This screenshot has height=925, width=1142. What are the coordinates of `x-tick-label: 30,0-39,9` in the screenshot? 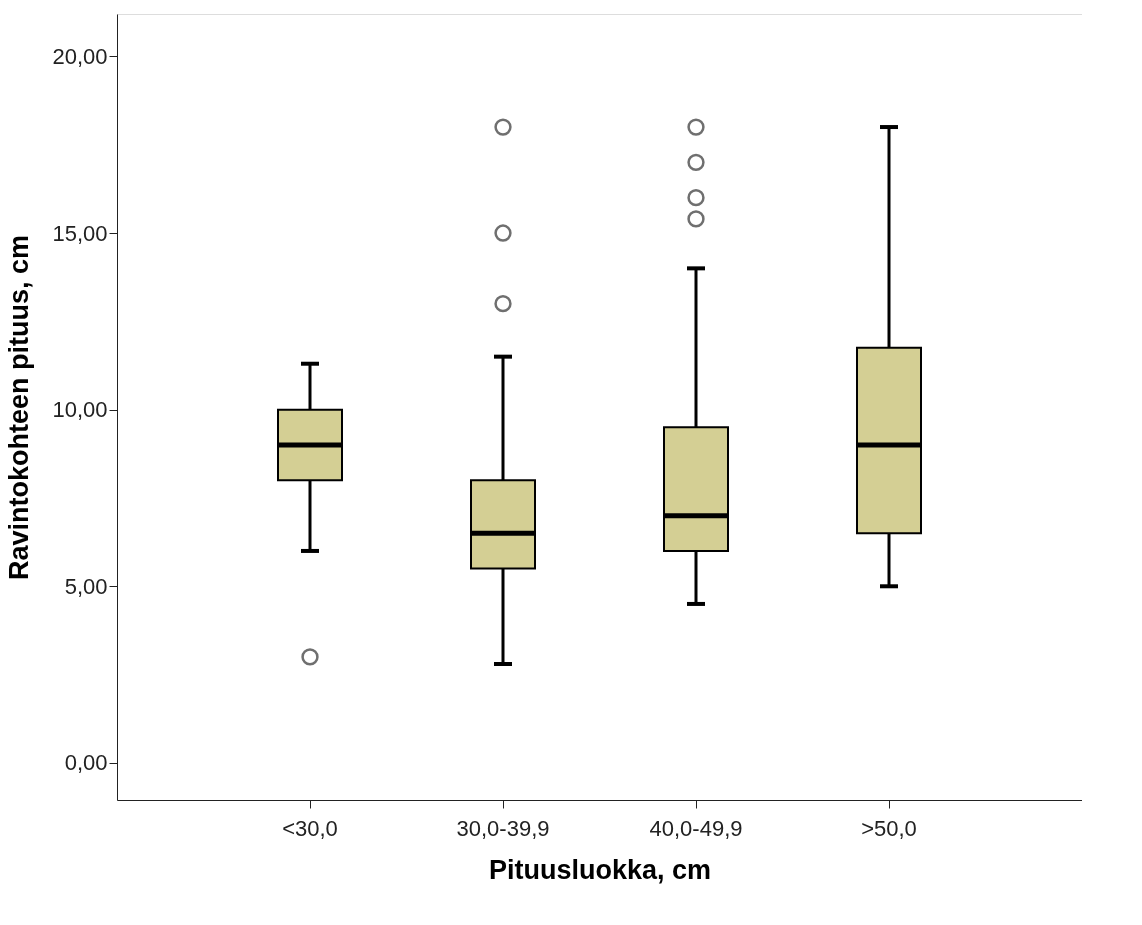 It's located at (503, 828).